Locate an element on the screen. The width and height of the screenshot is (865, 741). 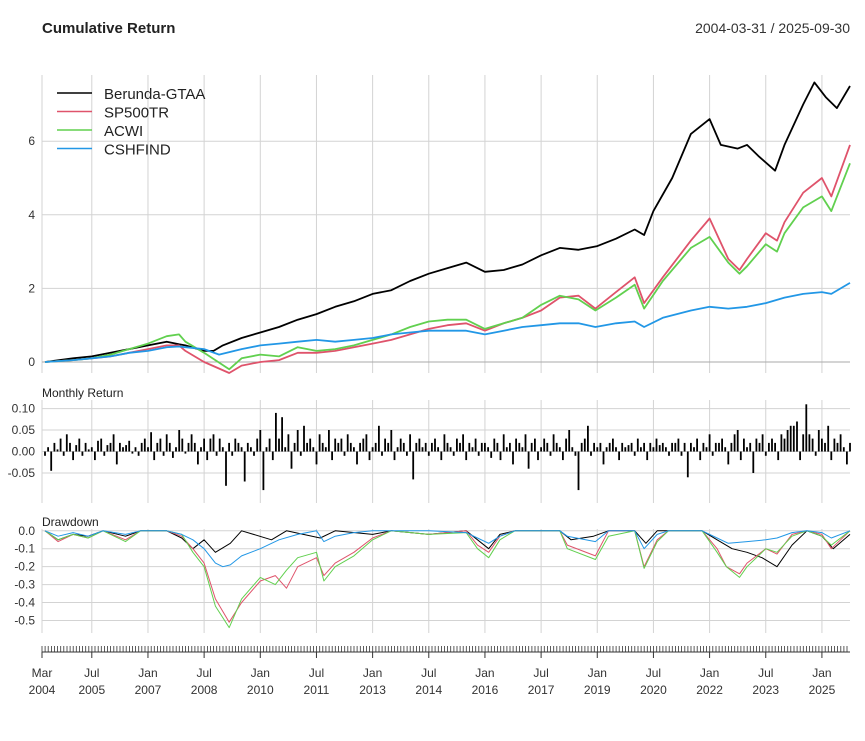
x-tick-year-5: 2011 is located at coordinates (317, 690).